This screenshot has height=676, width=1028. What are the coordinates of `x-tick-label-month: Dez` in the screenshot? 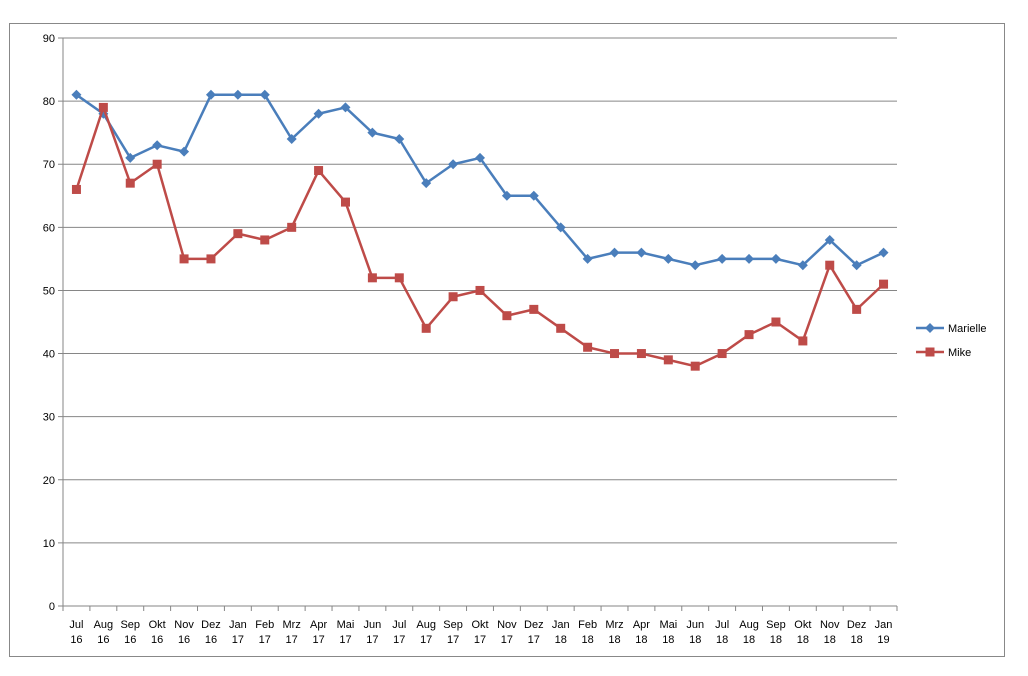 It's located at (211, 625).